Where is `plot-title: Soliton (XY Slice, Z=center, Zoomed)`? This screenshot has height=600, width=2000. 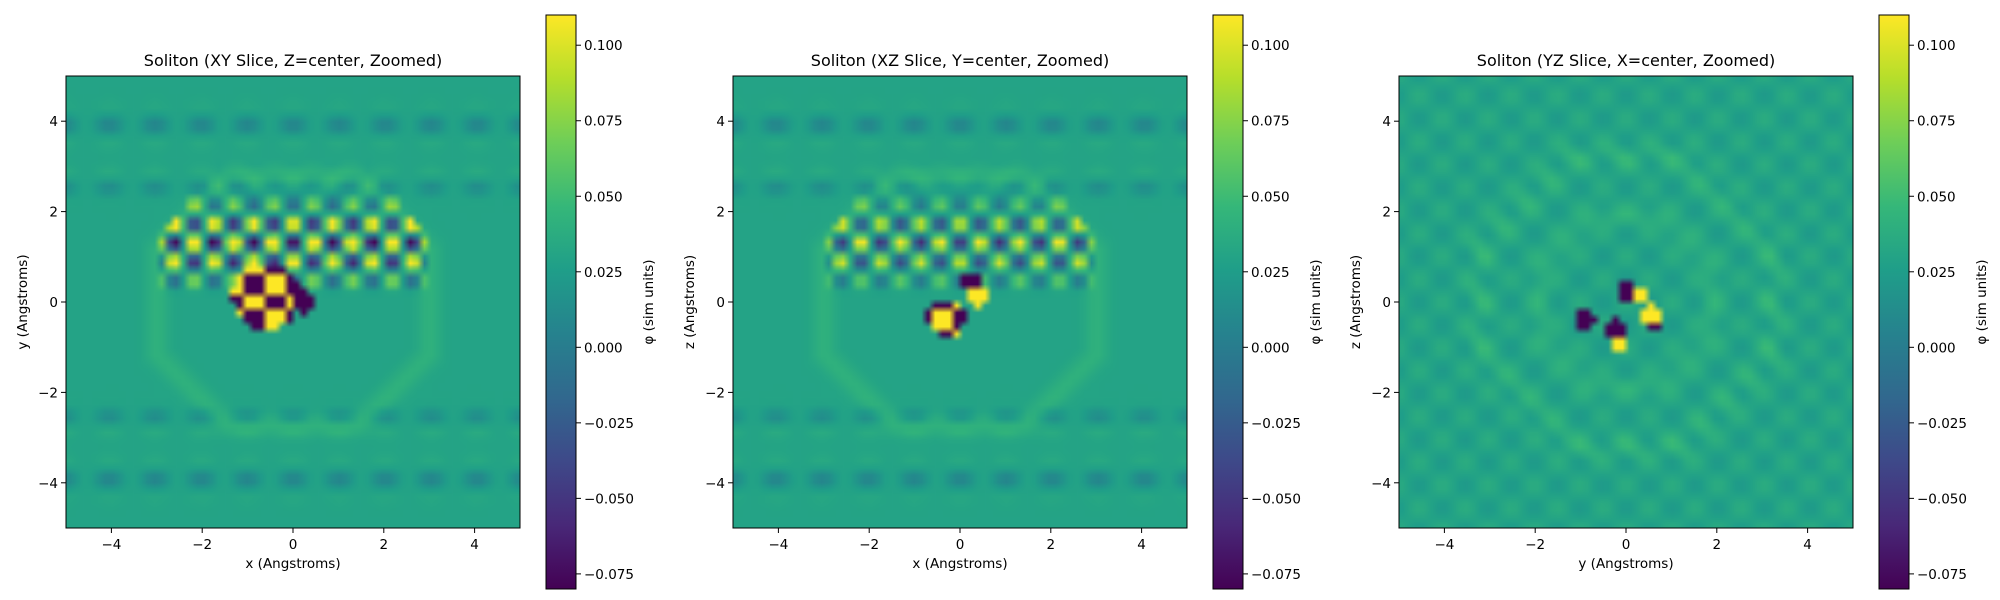
plot-title: Soliton (XY Slice, Z=center, Zoomed) is located at coordinates (293, 60).